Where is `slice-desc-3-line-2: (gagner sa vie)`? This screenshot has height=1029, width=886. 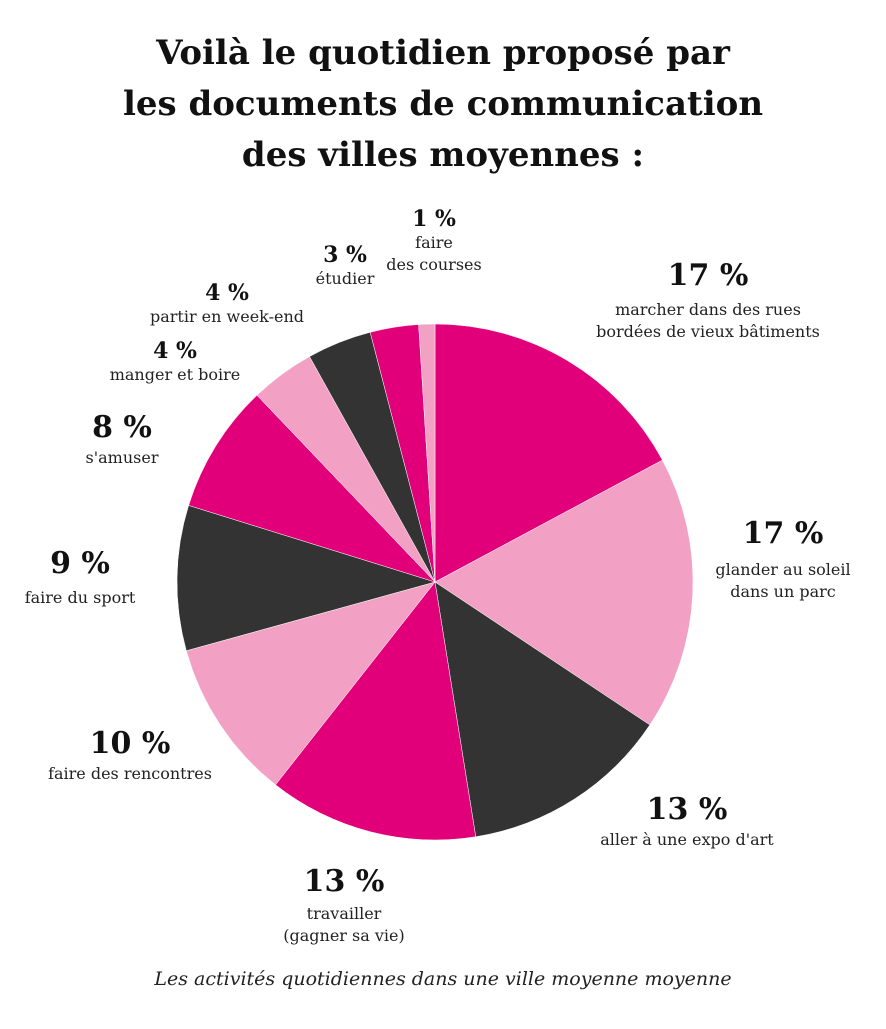 slice-desc-3-line-2: (gagner sa vie) is located at coordinates (344, 935).